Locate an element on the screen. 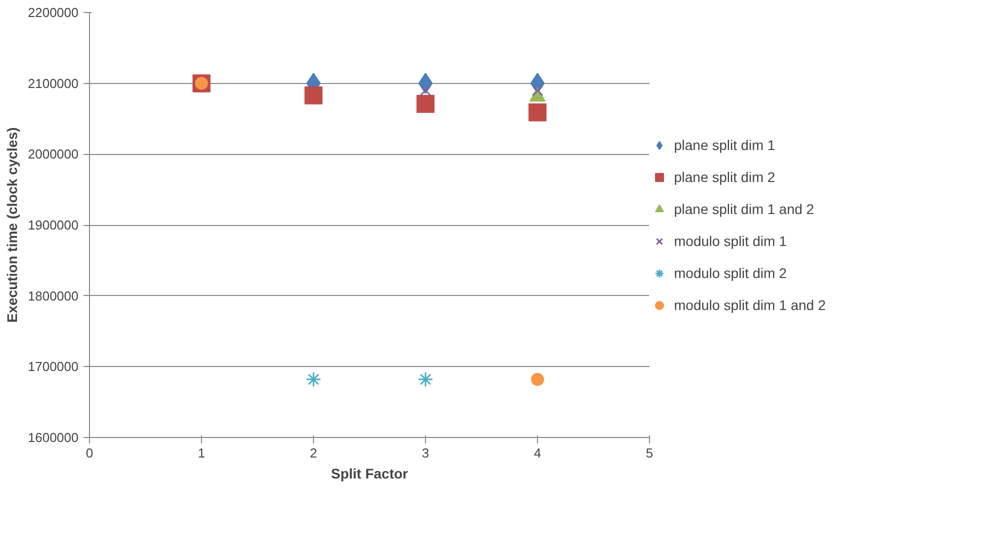  y-tick-label: 2200000 is located at coordinates (53, 12).